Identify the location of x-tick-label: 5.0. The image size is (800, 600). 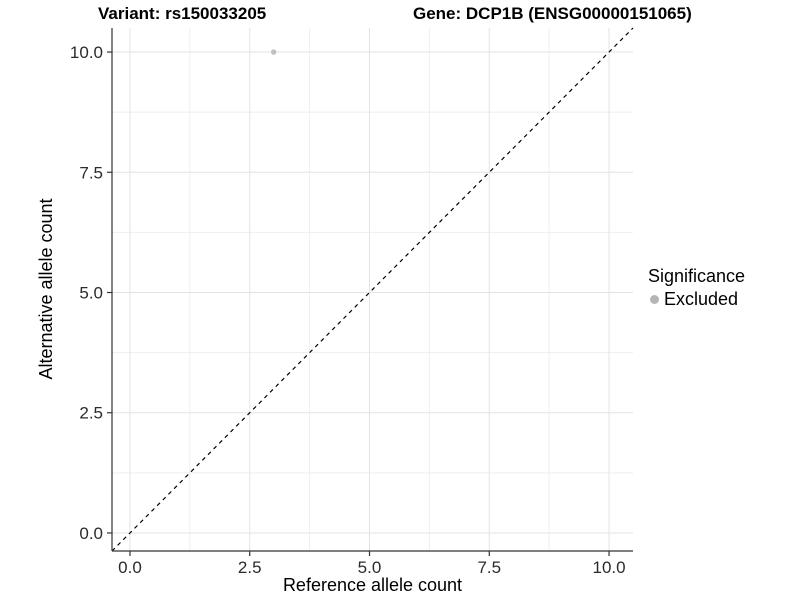
(370, 567).